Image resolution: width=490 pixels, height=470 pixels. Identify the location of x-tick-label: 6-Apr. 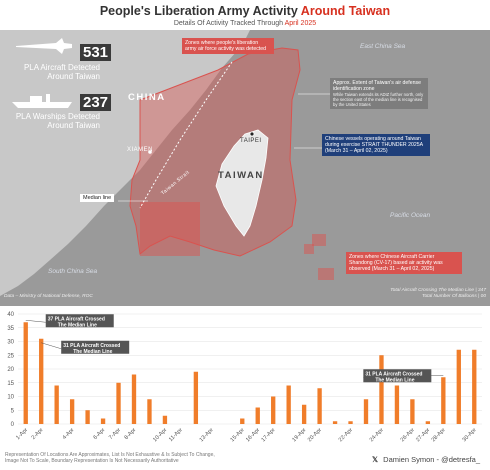
(100, 434).